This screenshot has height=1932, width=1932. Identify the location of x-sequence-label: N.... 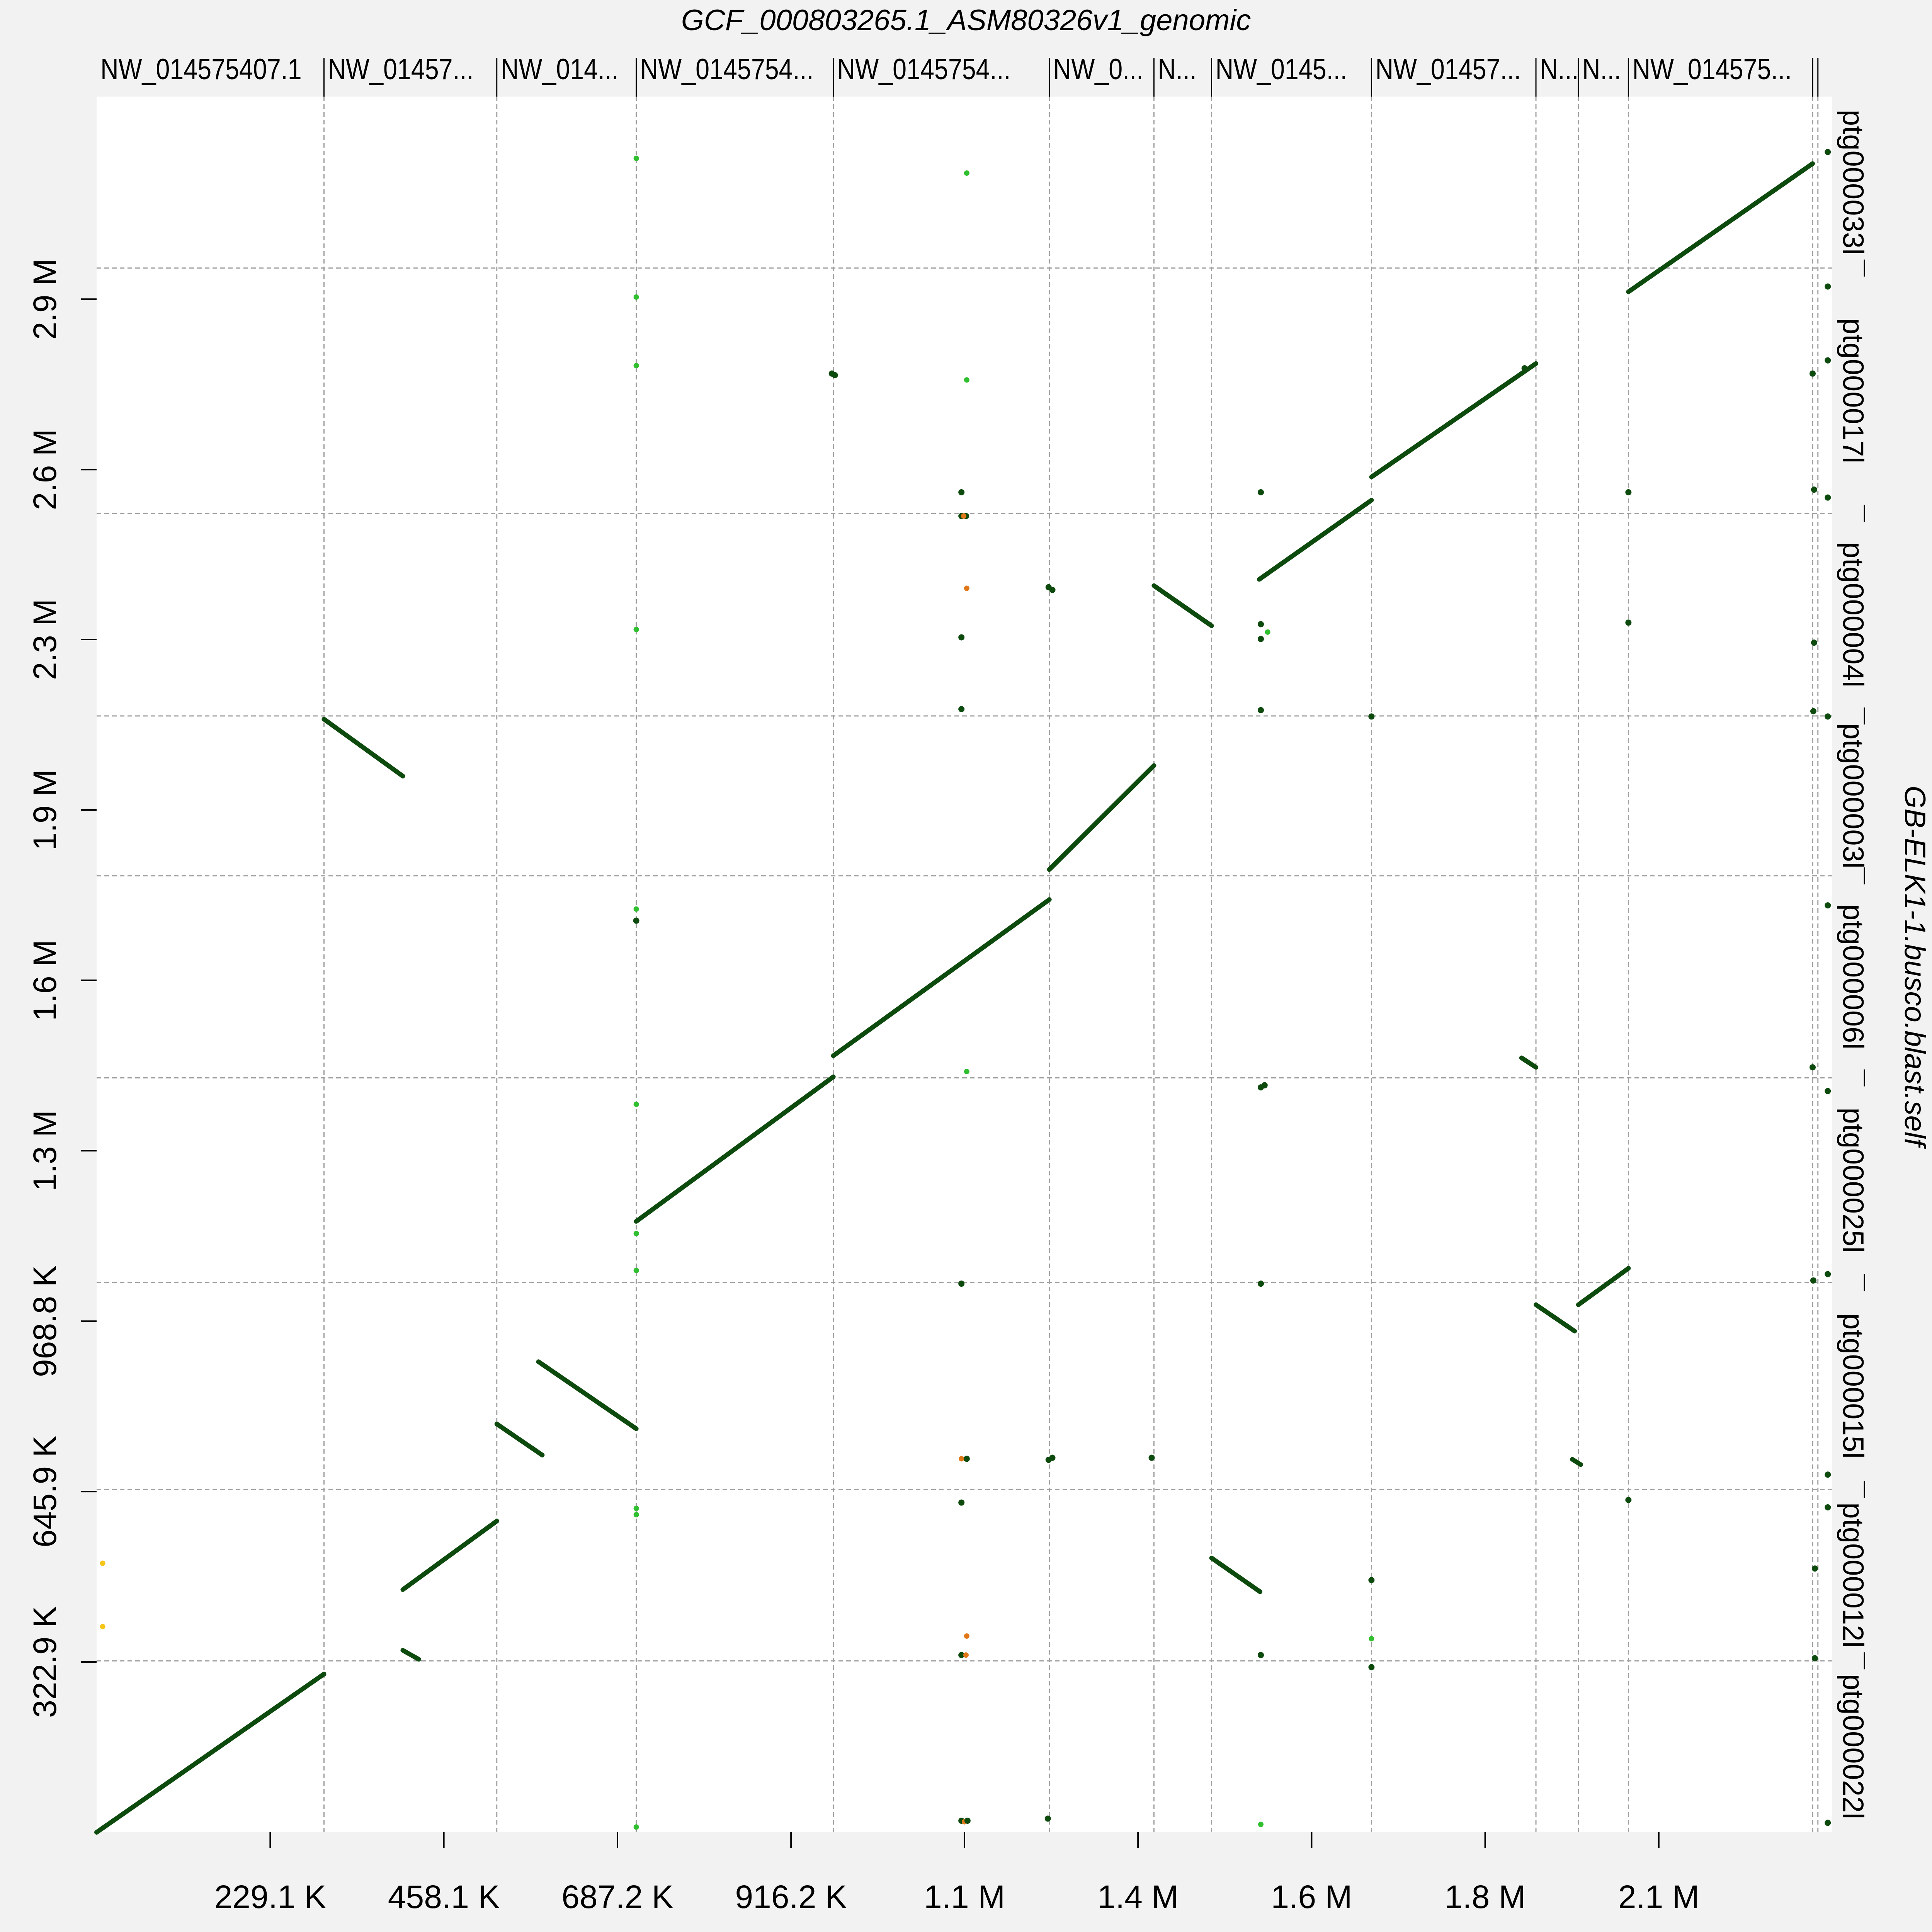
(1559, 69).